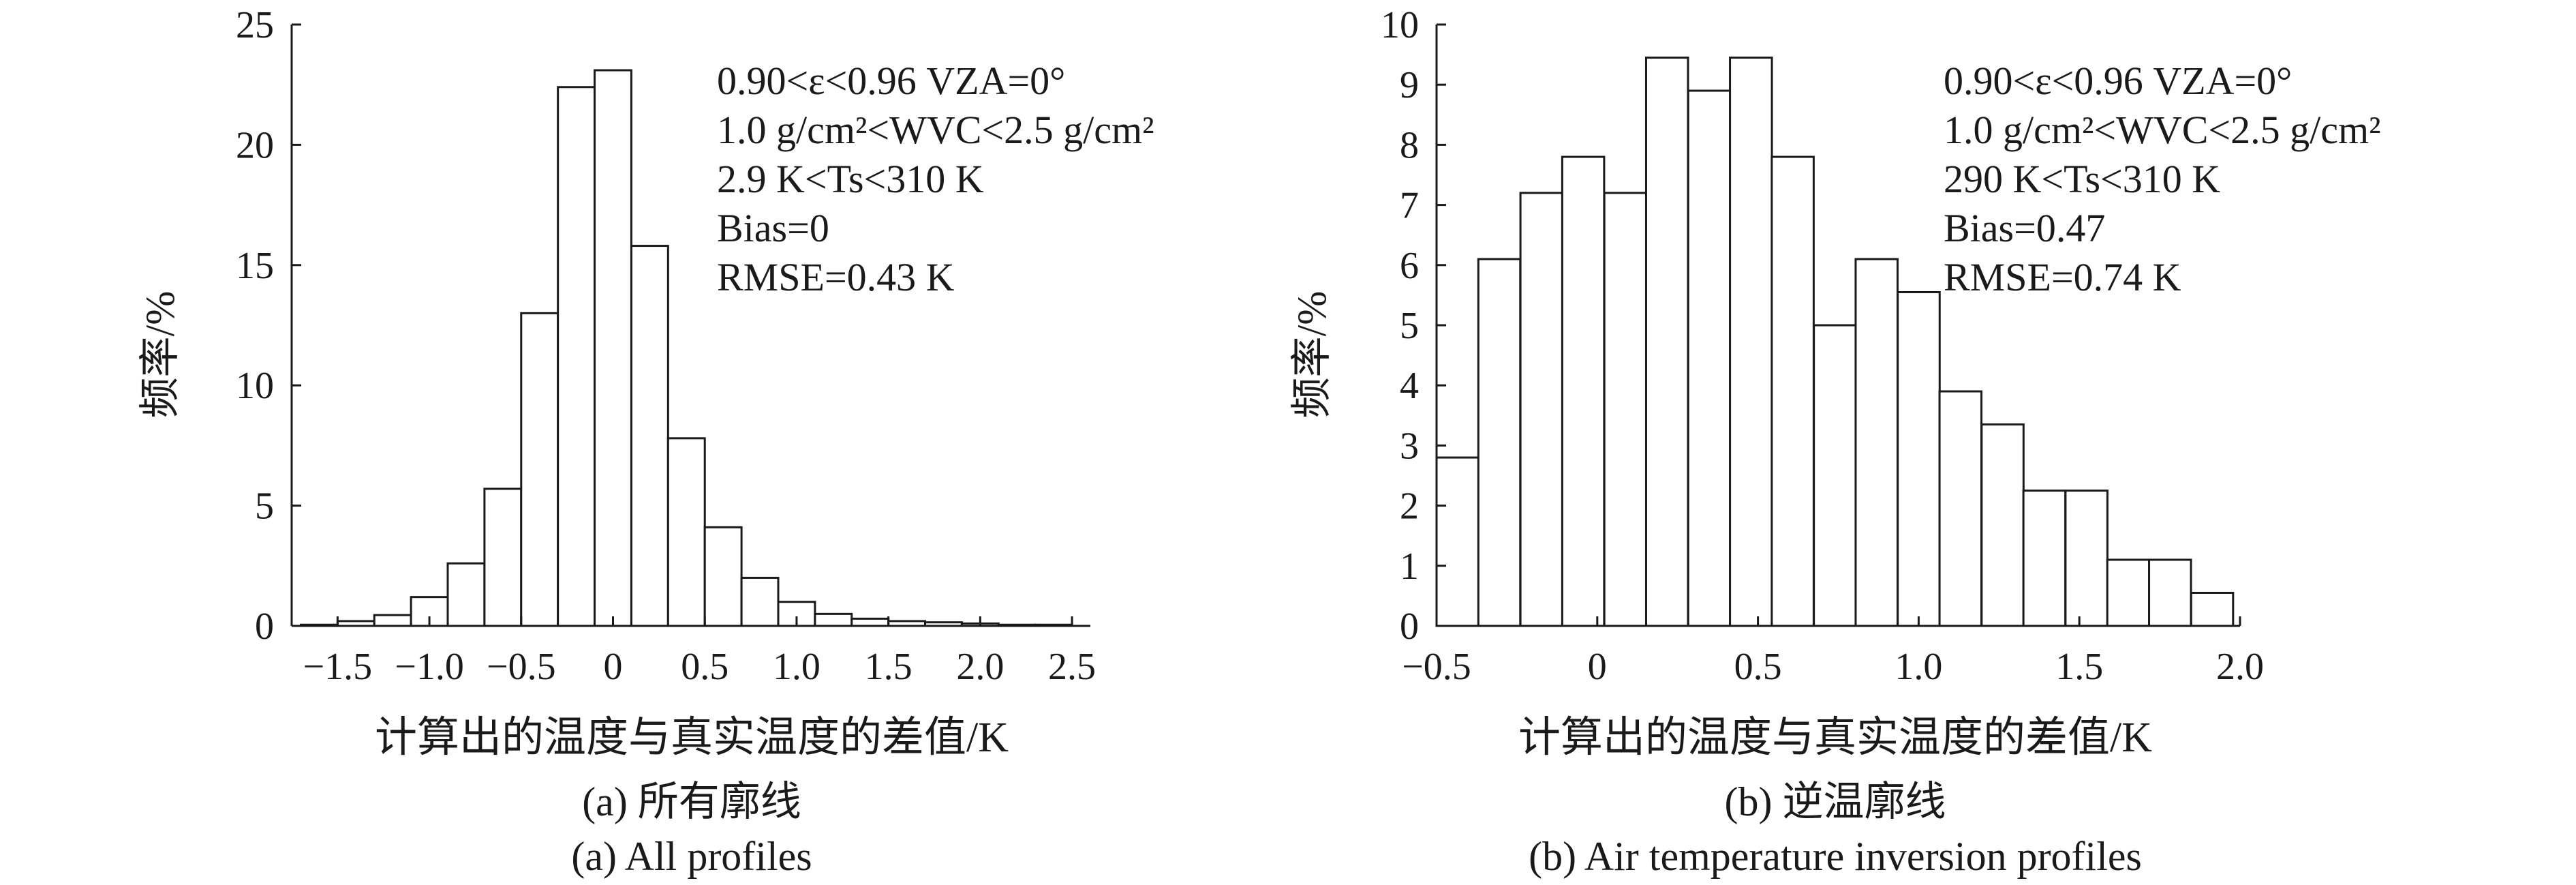 The height and width of the screenshot is (885, 2576). I want to click on annotation-bias: Bias=0.47, so click(2024, 228).